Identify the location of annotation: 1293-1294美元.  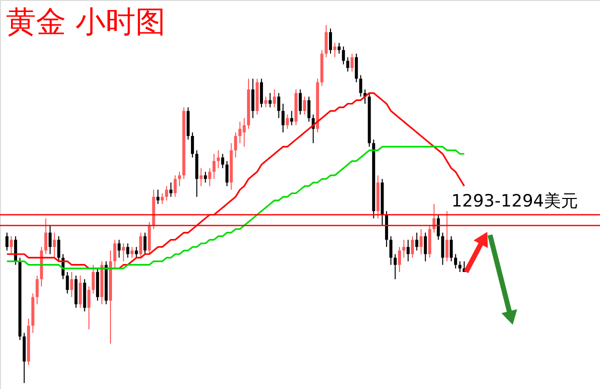
(514, 202).